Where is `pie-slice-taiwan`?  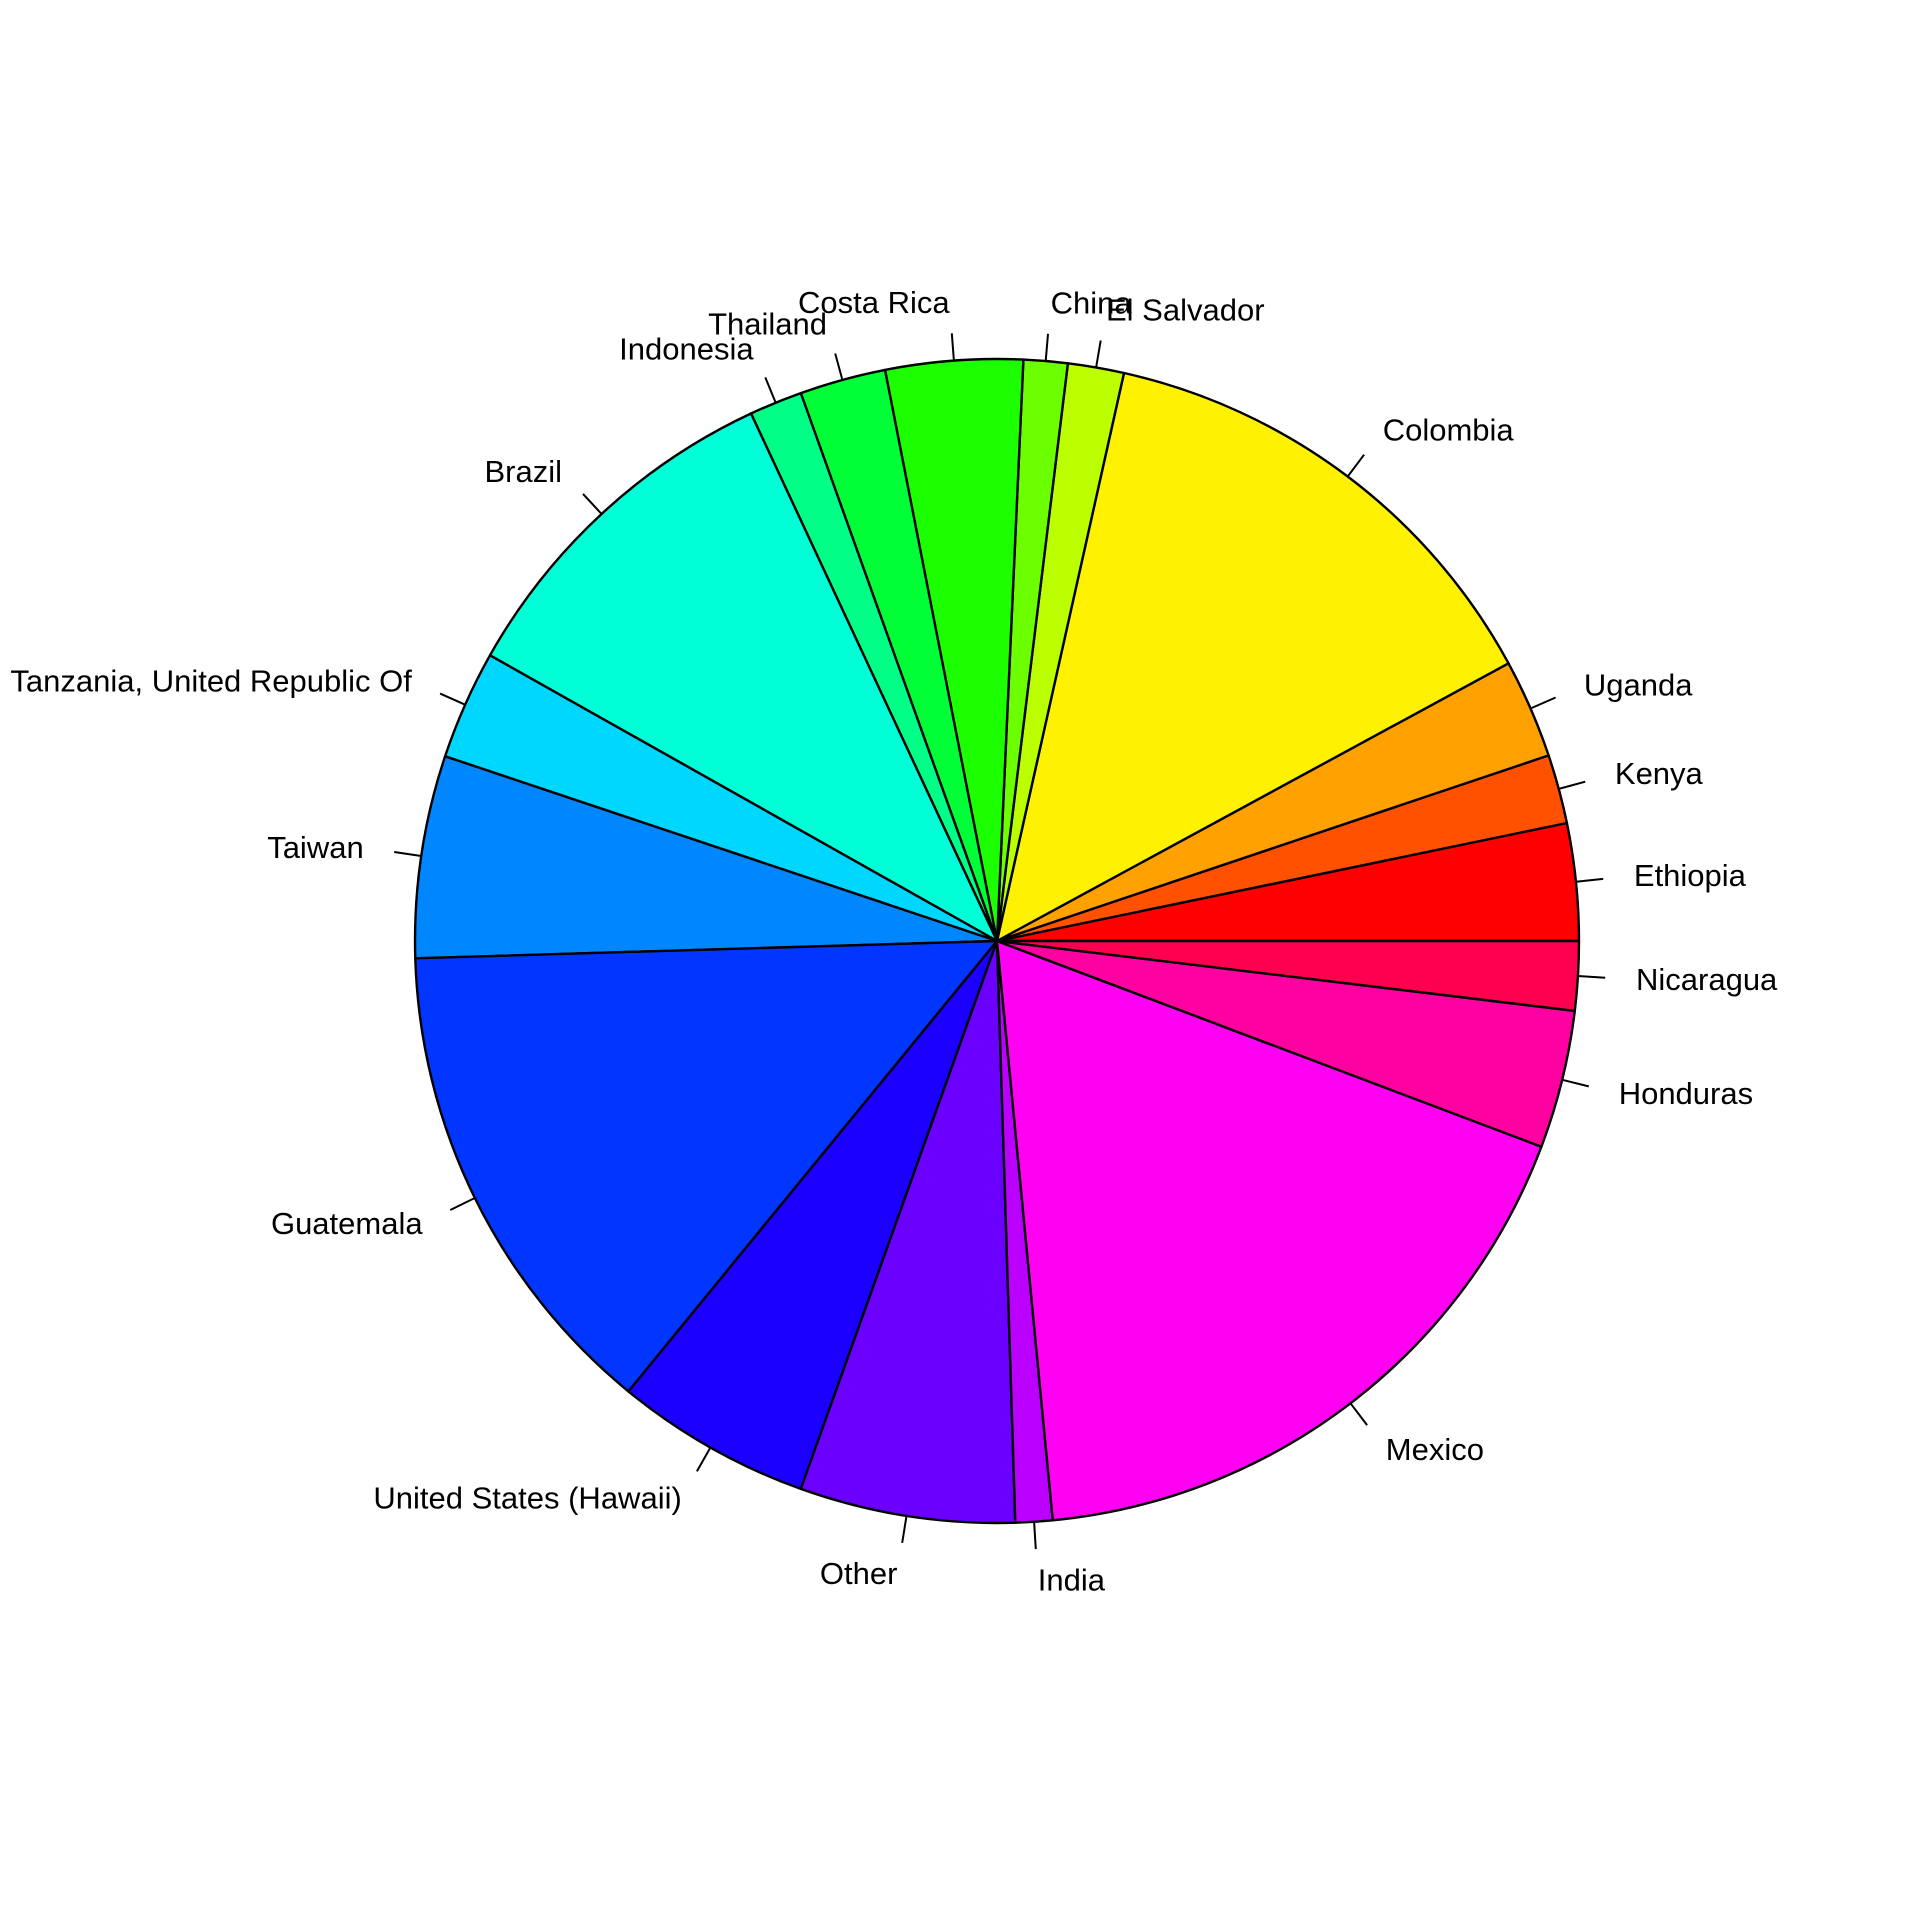 pie-slice-taiwan is located at coordinates (706, 857).